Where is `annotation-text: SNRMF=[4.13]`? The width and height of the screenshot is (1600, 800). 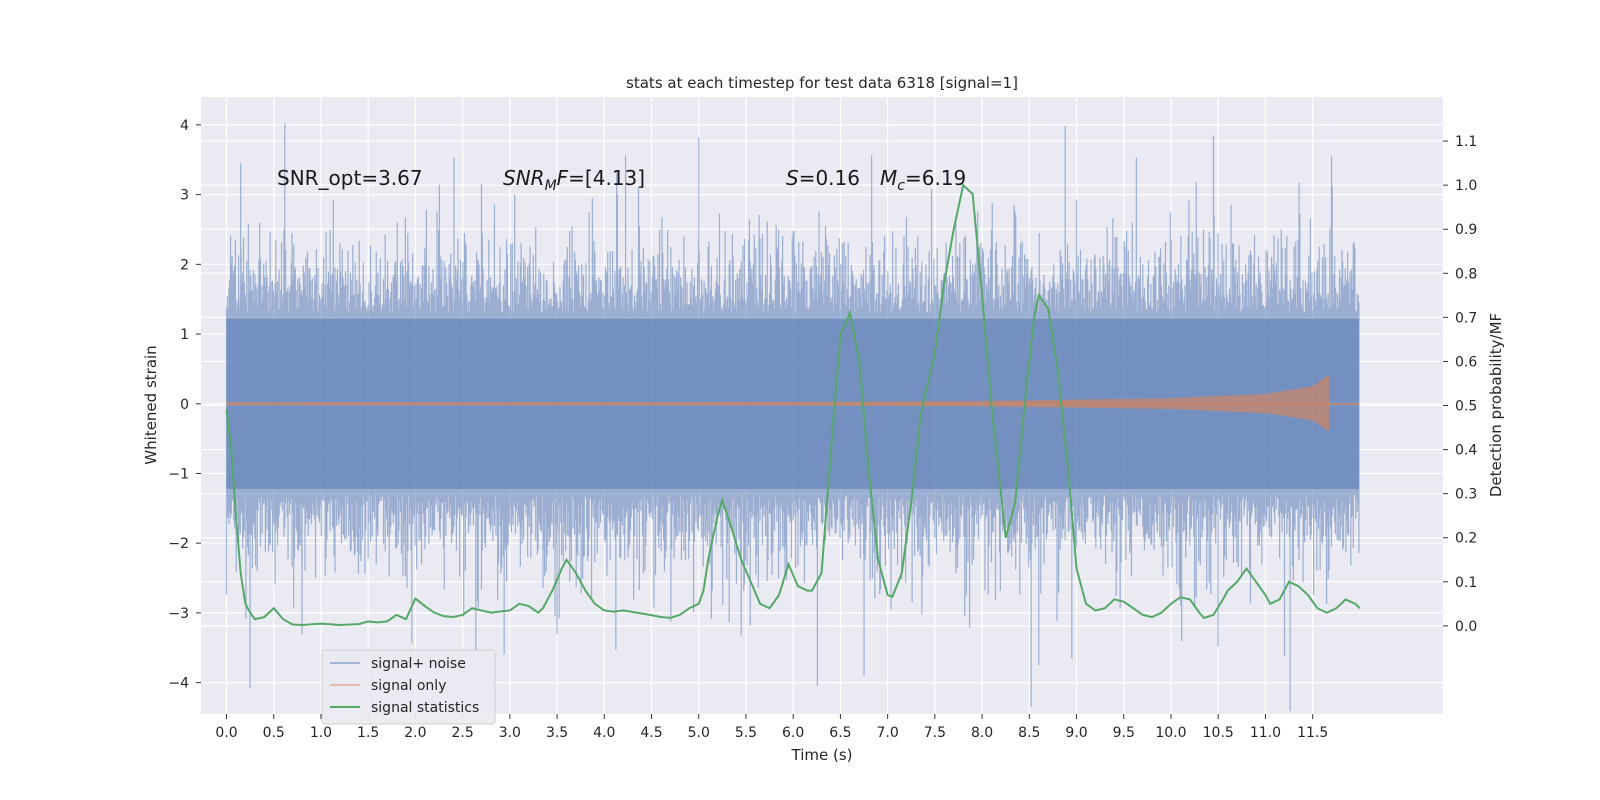
annotation-text: SNRMF=[4.13] is located at coordinates (574, 180).